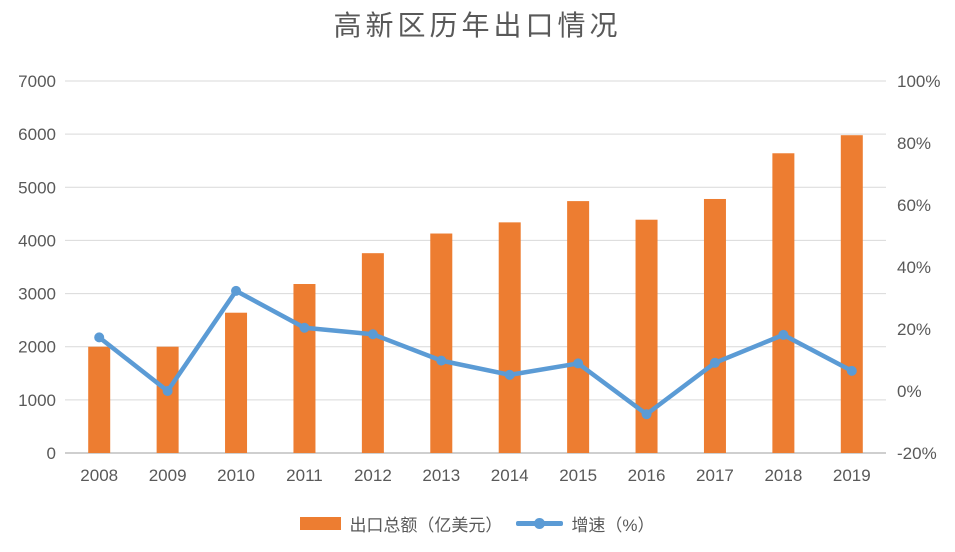  What do you see at coordinates (852, 475) in the screenshot?
I see `x-axis-category-label: 2019` at bounding box center [852, 475].